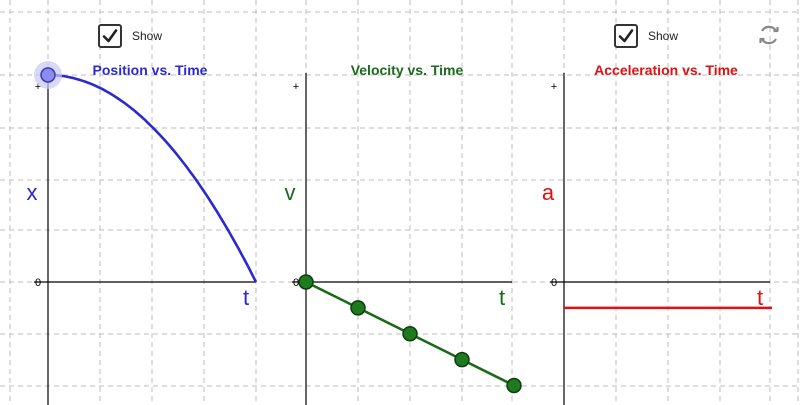 This screenshot has width=800, height=405. What do you see at coordinates (48, 75) in the screenshot?
I see `draggable-point` at bounding box center [48, 75].